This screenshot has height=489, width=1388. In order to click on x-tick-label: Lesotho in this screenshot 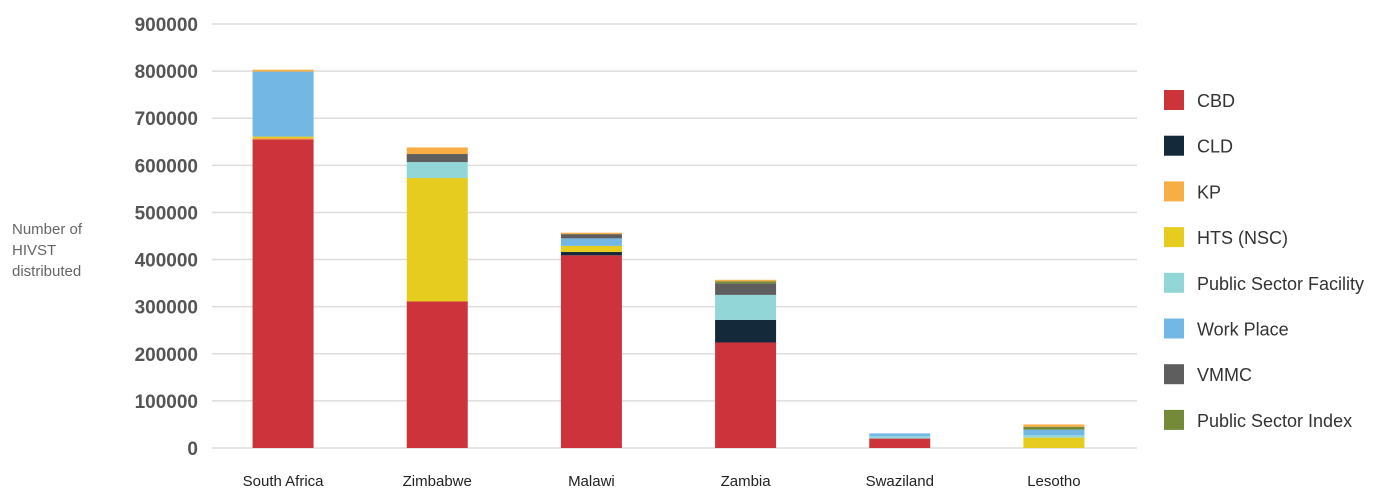, I will do `click(1053, 481)`.